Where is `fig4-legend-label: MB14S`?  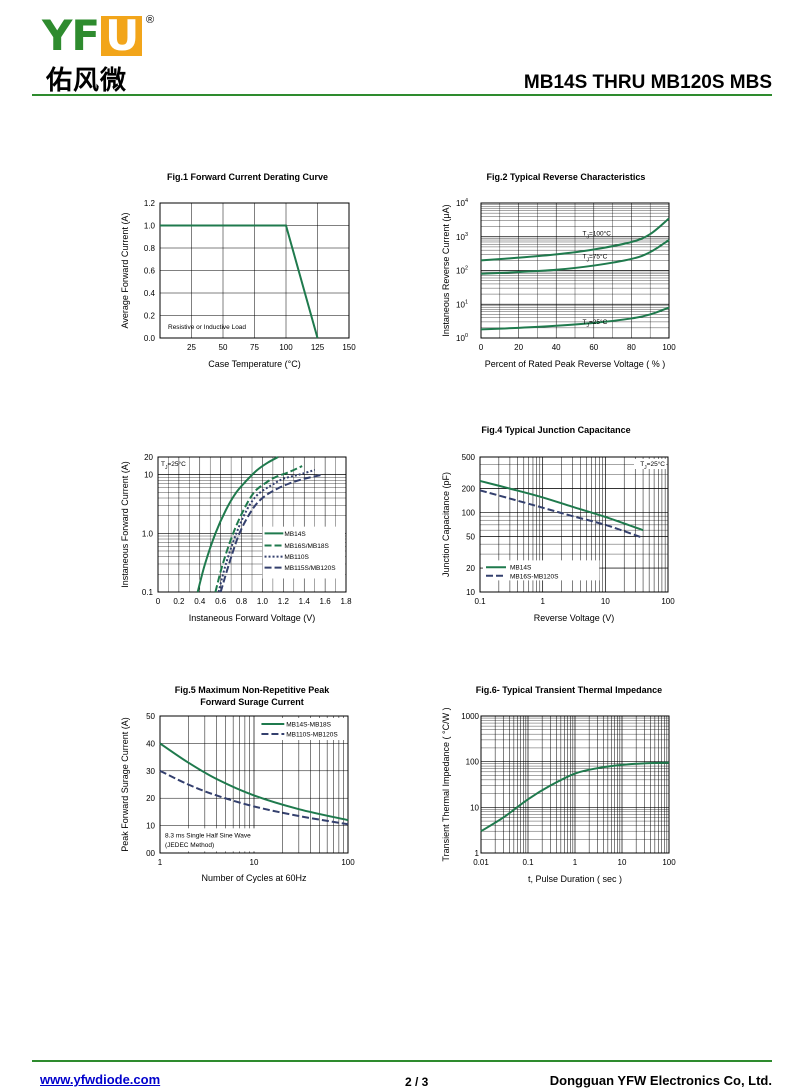 fig4-legend-label: MB14S is located at coordinates (521, 568).